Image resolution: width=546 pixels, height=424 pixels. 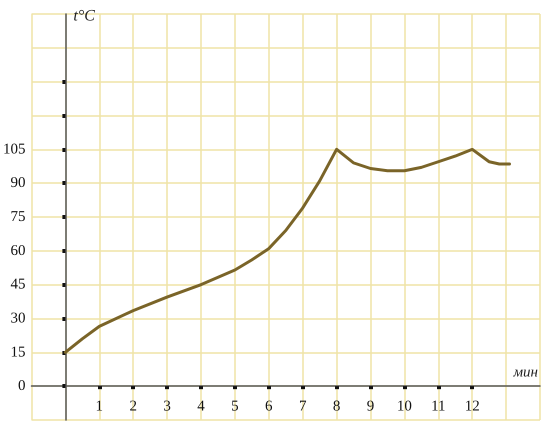 What do you see at coordinates (269, 406) in the screenshot?
I see `x-tick-label: 6` at bounding box center [269, 406].